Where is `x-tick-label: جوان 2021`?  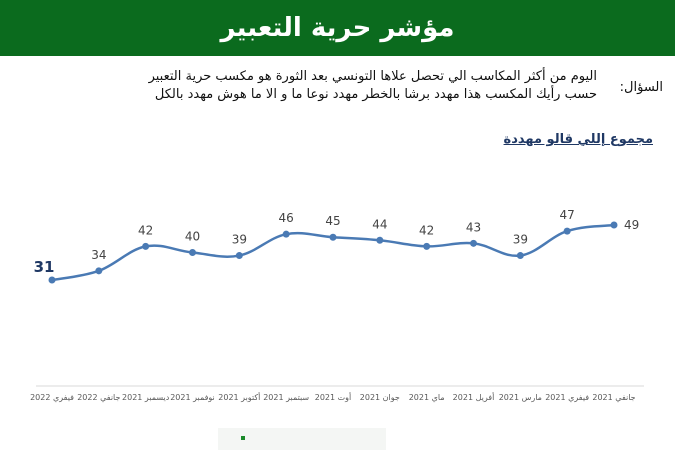 x-tick-label: جوان 2021 is located at coordinates (380, 397).